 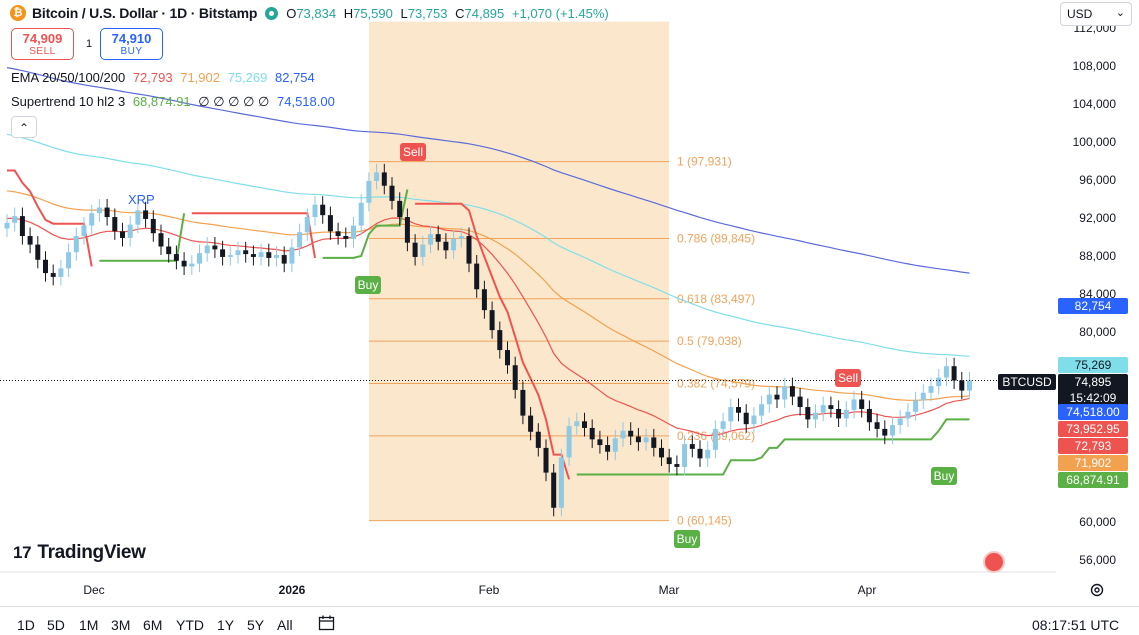 What do you see at coordinates (704, 521) in the screenshot?
I see `fib-level-label: 0 (60,145)` at bounding box center [704, 521].